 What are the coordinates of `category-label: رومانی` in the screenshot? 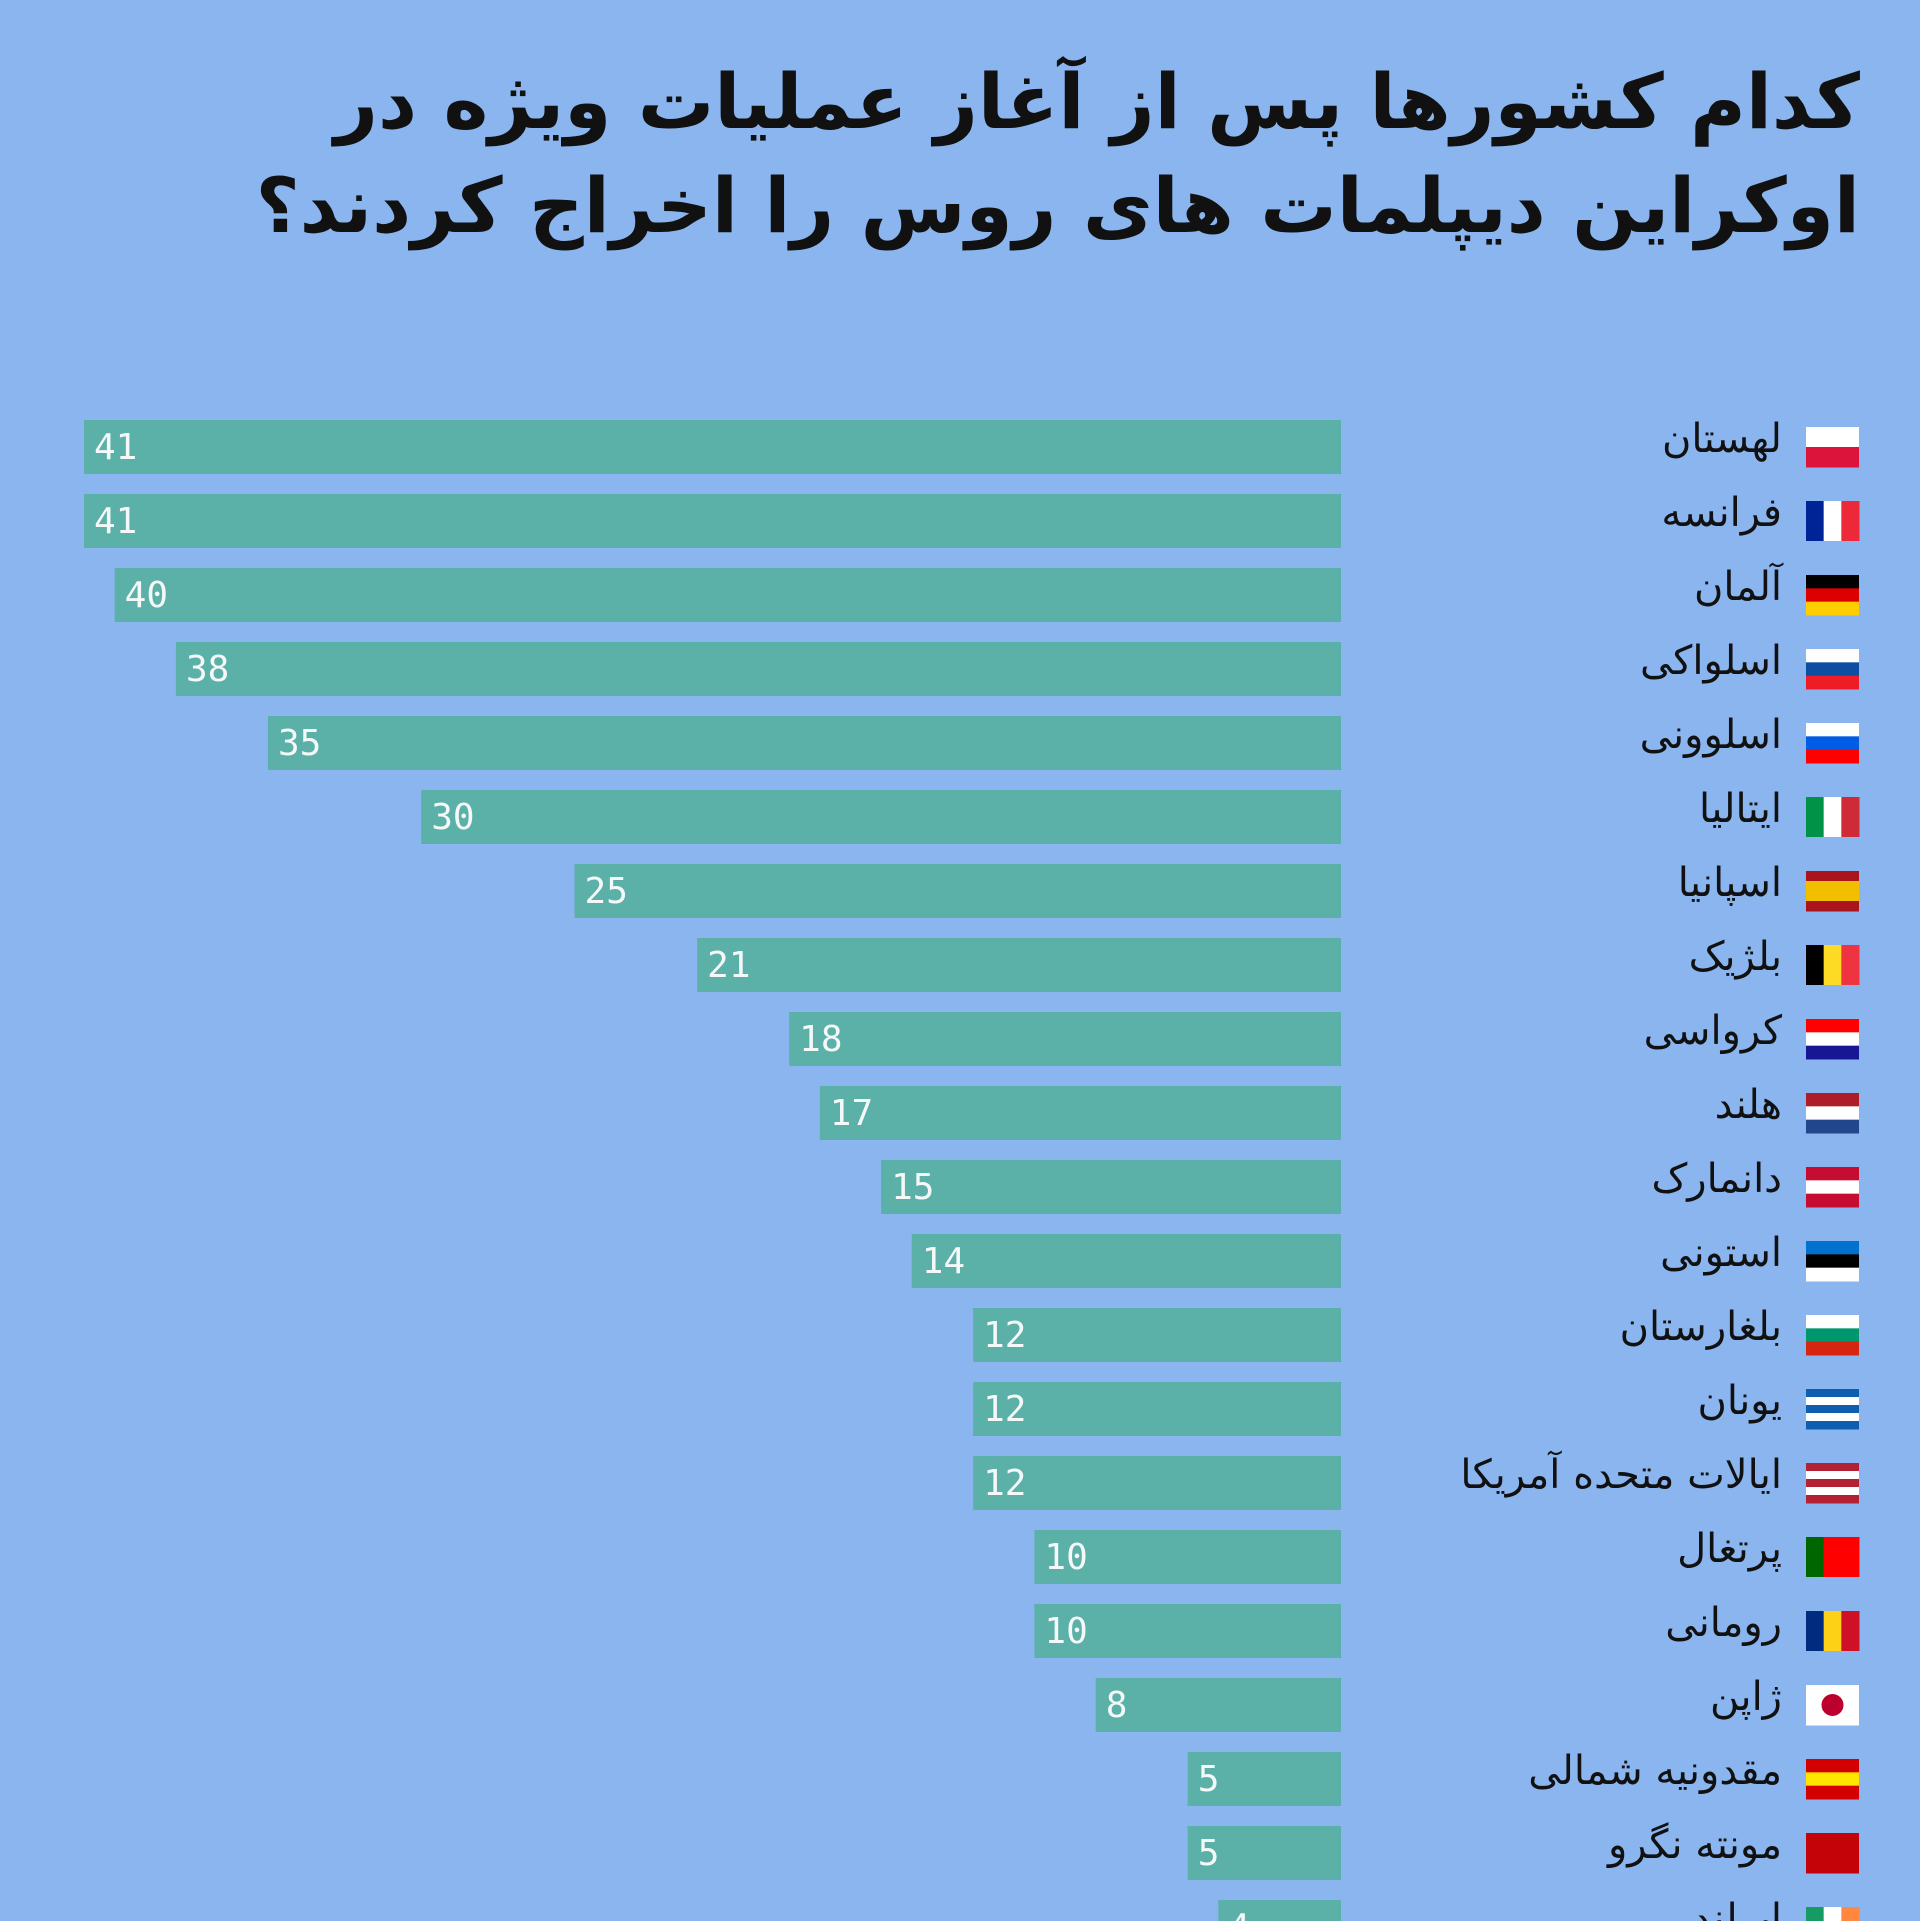 It's located at (1723, 1623).